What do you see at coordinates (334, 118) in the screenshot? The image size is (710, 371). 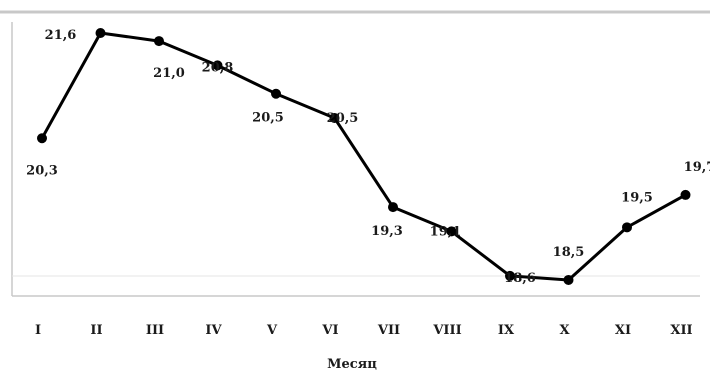 I see `data-point-VI` at bounding box center [334, 118].